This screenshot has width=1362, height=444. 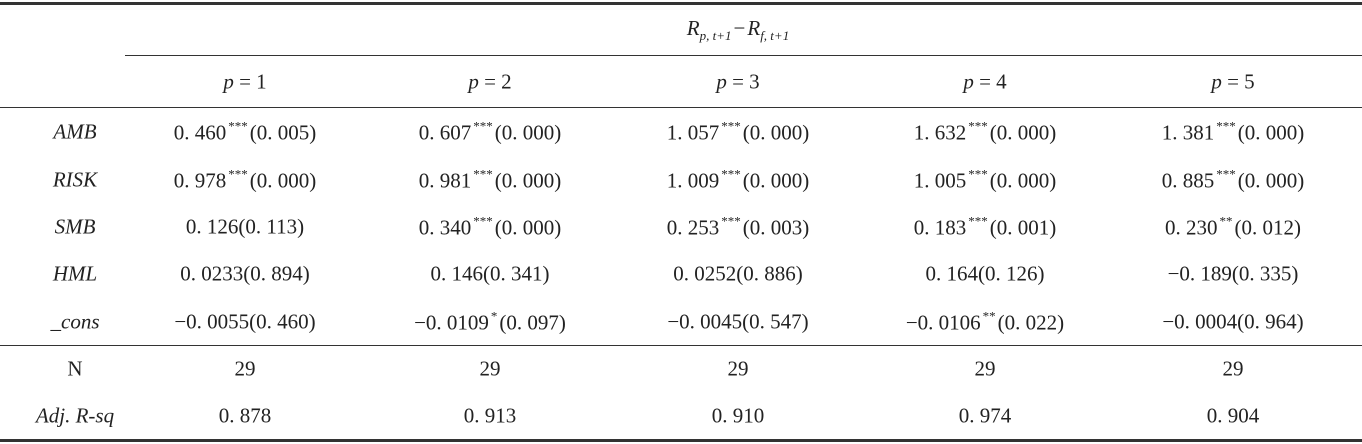 I want to click on cell: 0. 164(0. 126), so click(x=985, y=274).